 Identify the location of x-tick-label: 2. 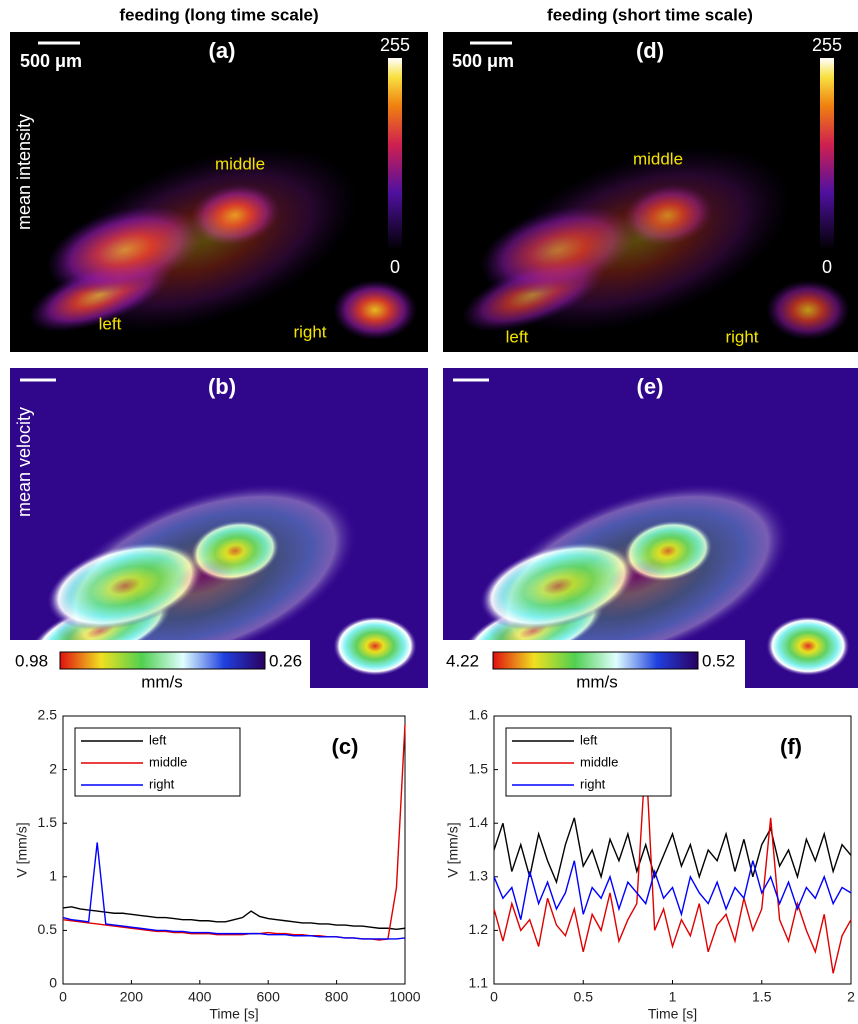
(851, 997).